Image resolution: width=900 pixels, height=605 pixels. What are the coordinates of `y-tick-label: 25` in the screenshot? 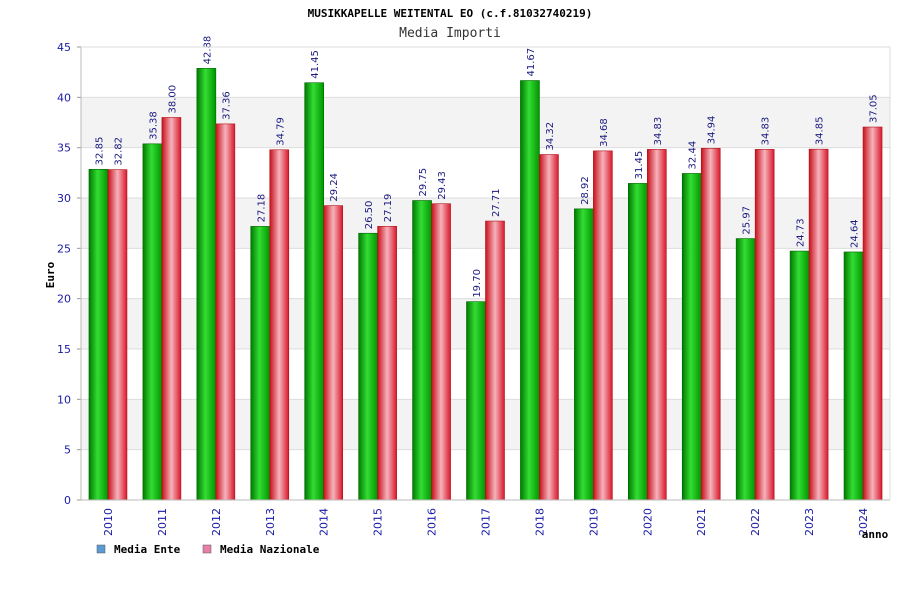 It's located at (64, 248).